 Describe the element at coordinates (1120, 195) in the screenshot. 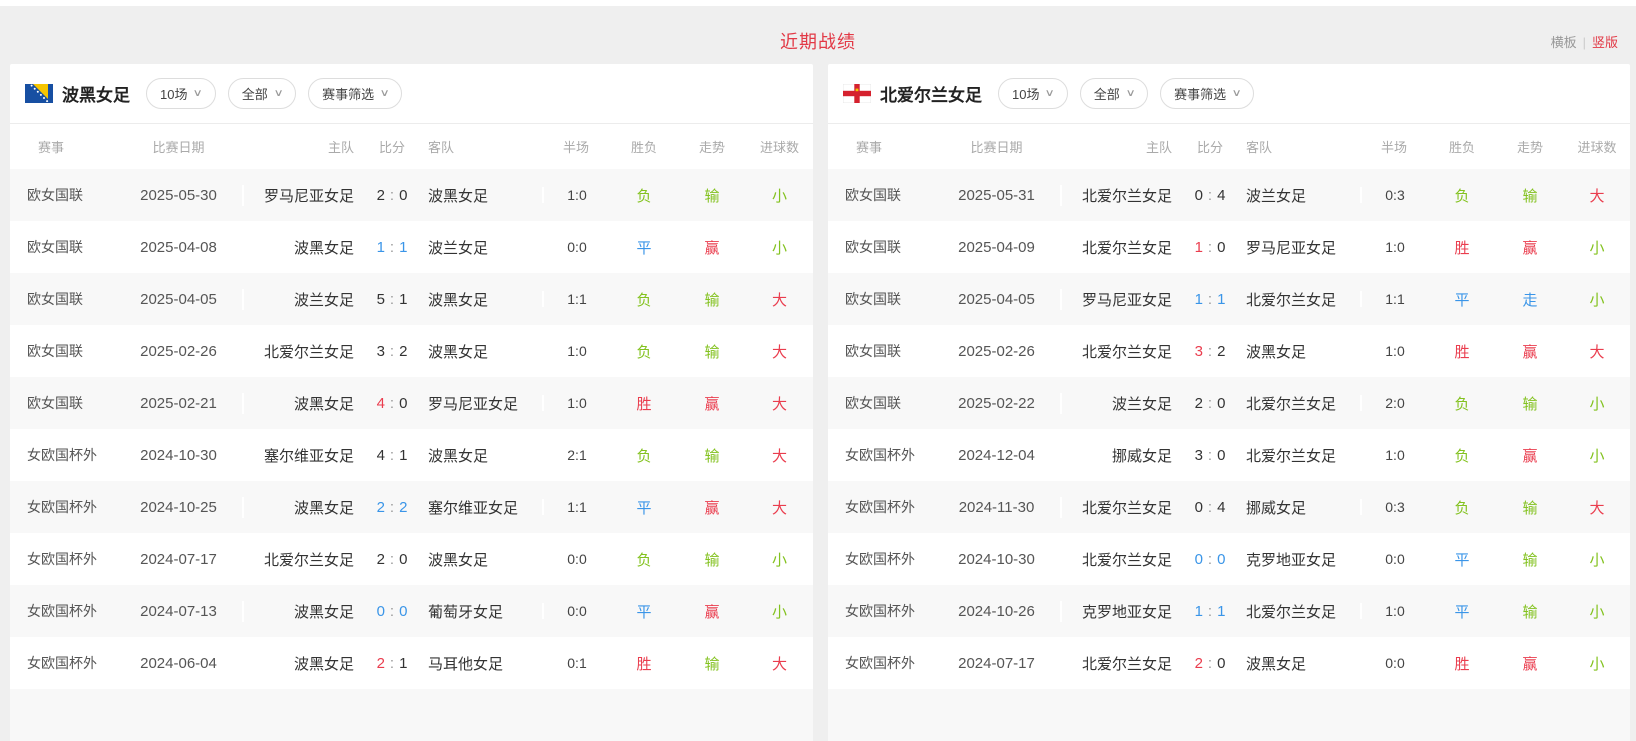

I see `home-team: 北爱尔兰女足` at that location.